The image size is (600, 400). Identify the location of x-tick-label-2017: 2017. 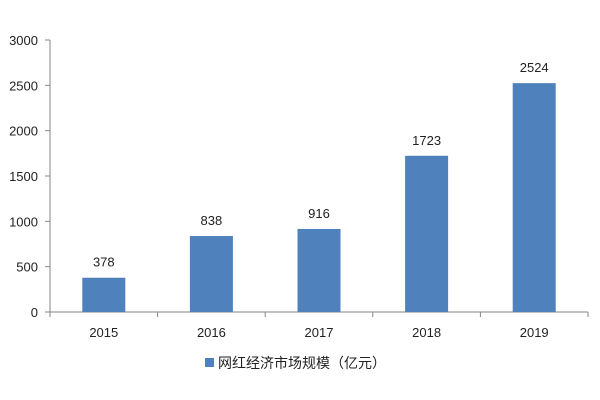
(319, 332).